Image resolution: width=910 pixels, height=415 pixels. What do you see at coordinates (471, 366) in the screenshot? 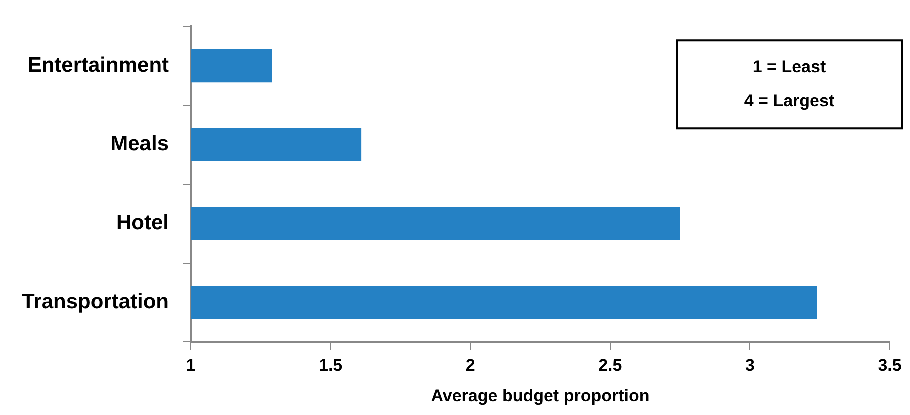
I see `x-tick-label: 2` at bounding box center [471, 366].